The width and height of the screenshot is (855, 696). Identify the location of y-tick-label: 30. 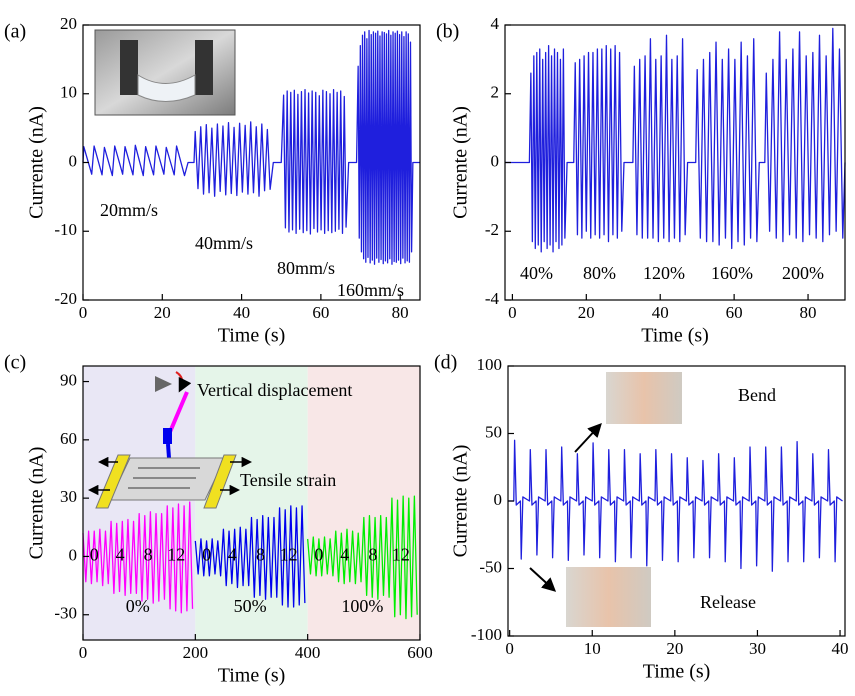
(68, 496).